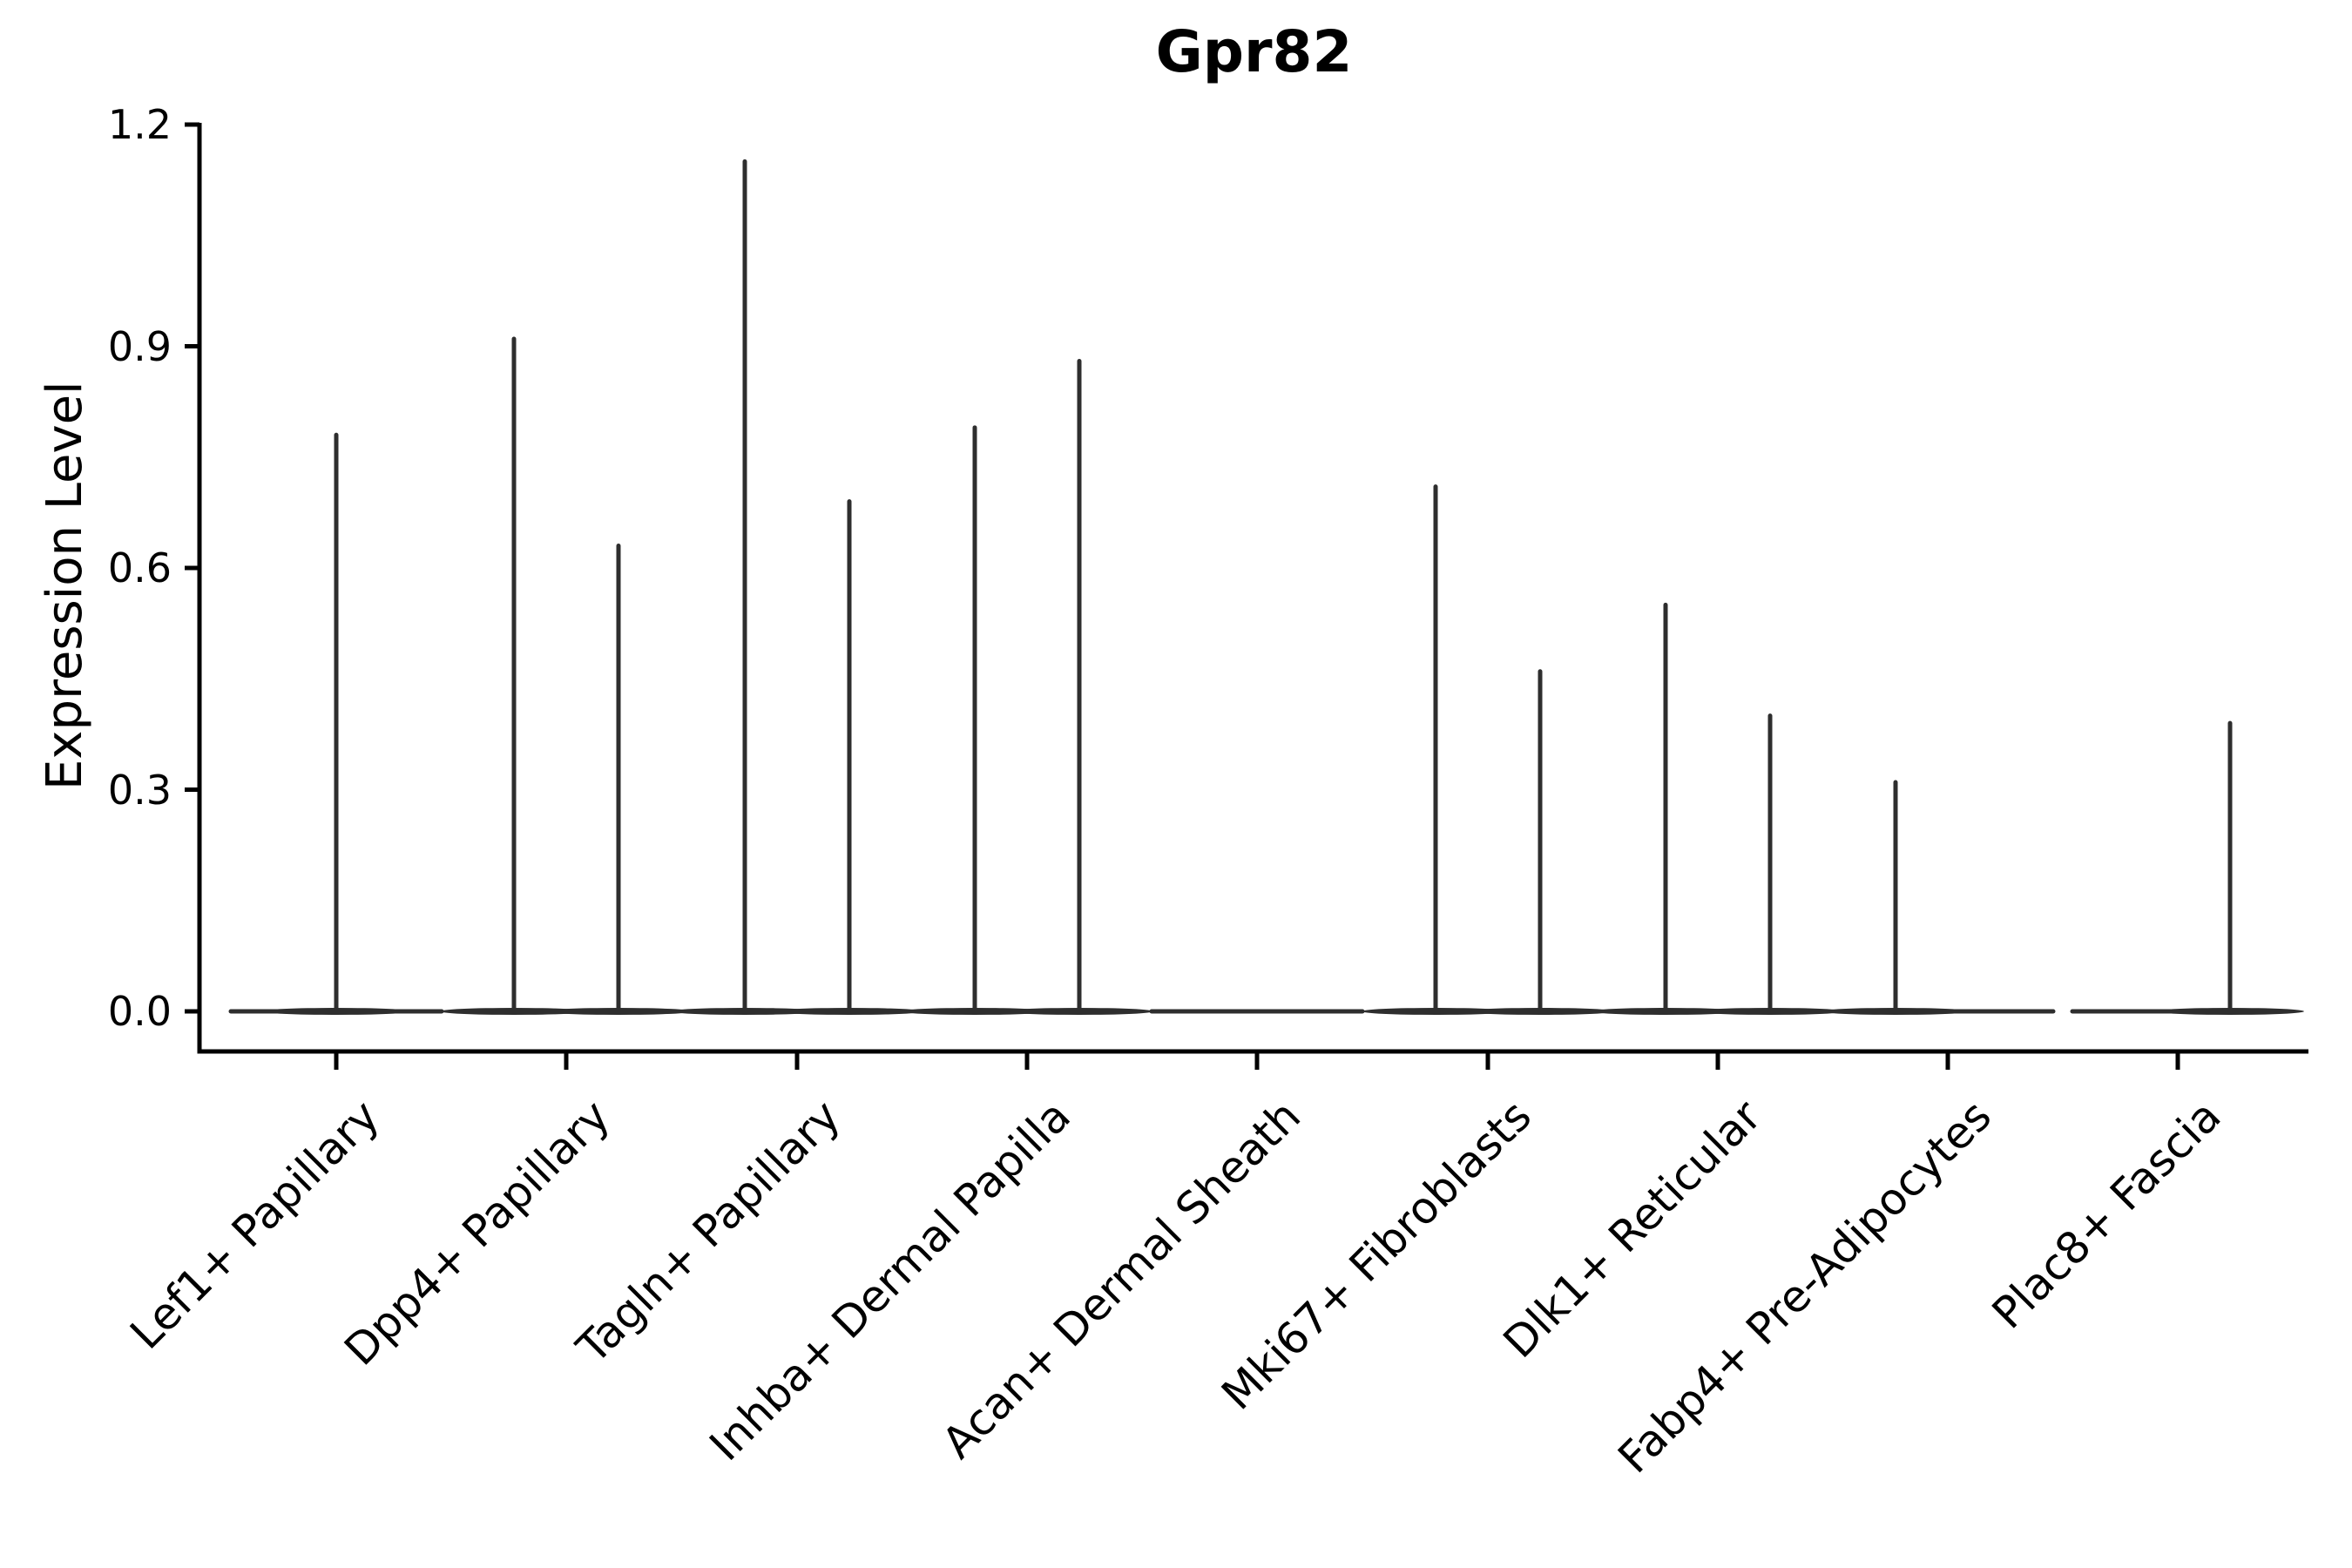  I want to click on y-tick-label: 0.9, so click(139, 346).